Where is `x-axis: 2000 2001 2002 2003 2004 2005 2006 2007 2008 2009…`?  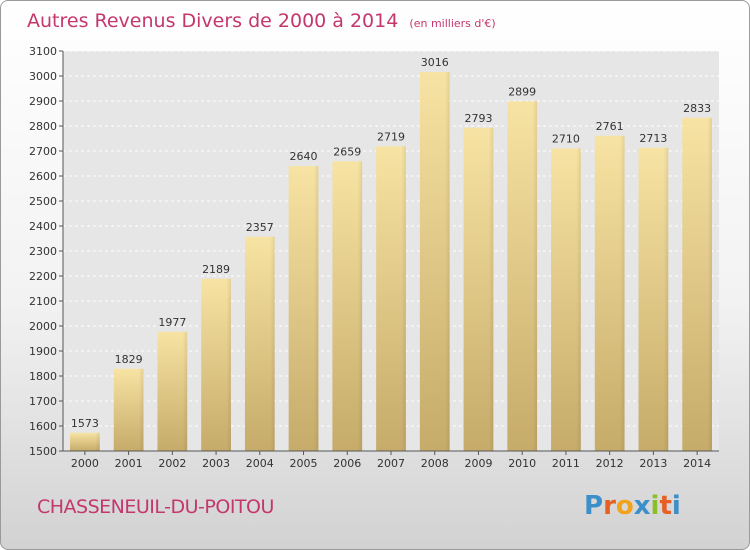 x-axis: 2000 2001 2002 2003 2004 2005 2006 2007 2008 2009… is located at coordinates (391, 460).